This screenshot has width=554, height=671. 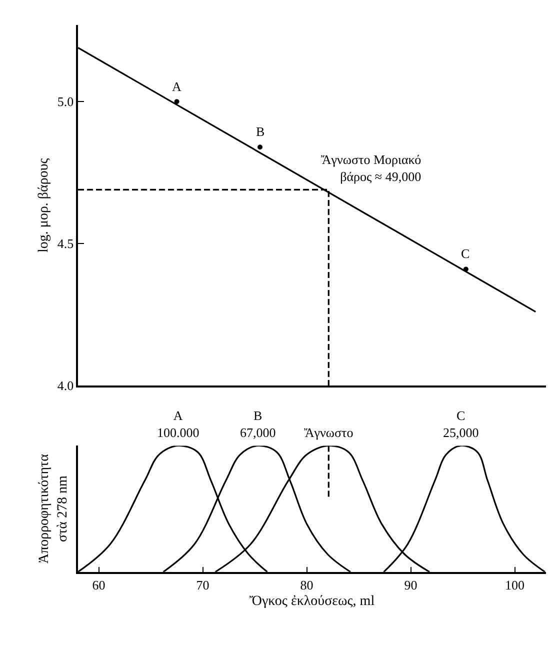 I want to click on x-tick-label: 80, so click(x=307, y=584).